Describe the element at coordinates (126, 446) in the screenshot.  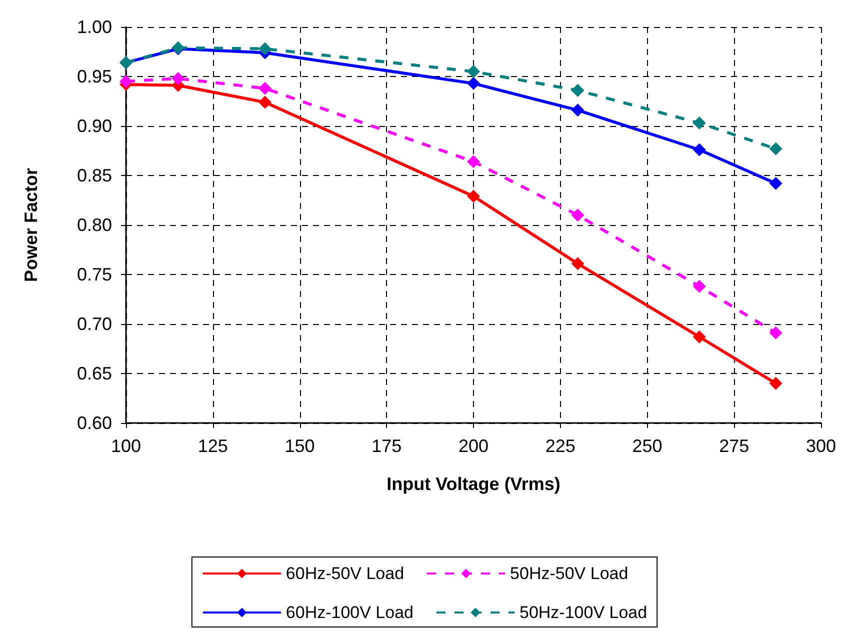
I see `x-tick-label: 100` at that location.